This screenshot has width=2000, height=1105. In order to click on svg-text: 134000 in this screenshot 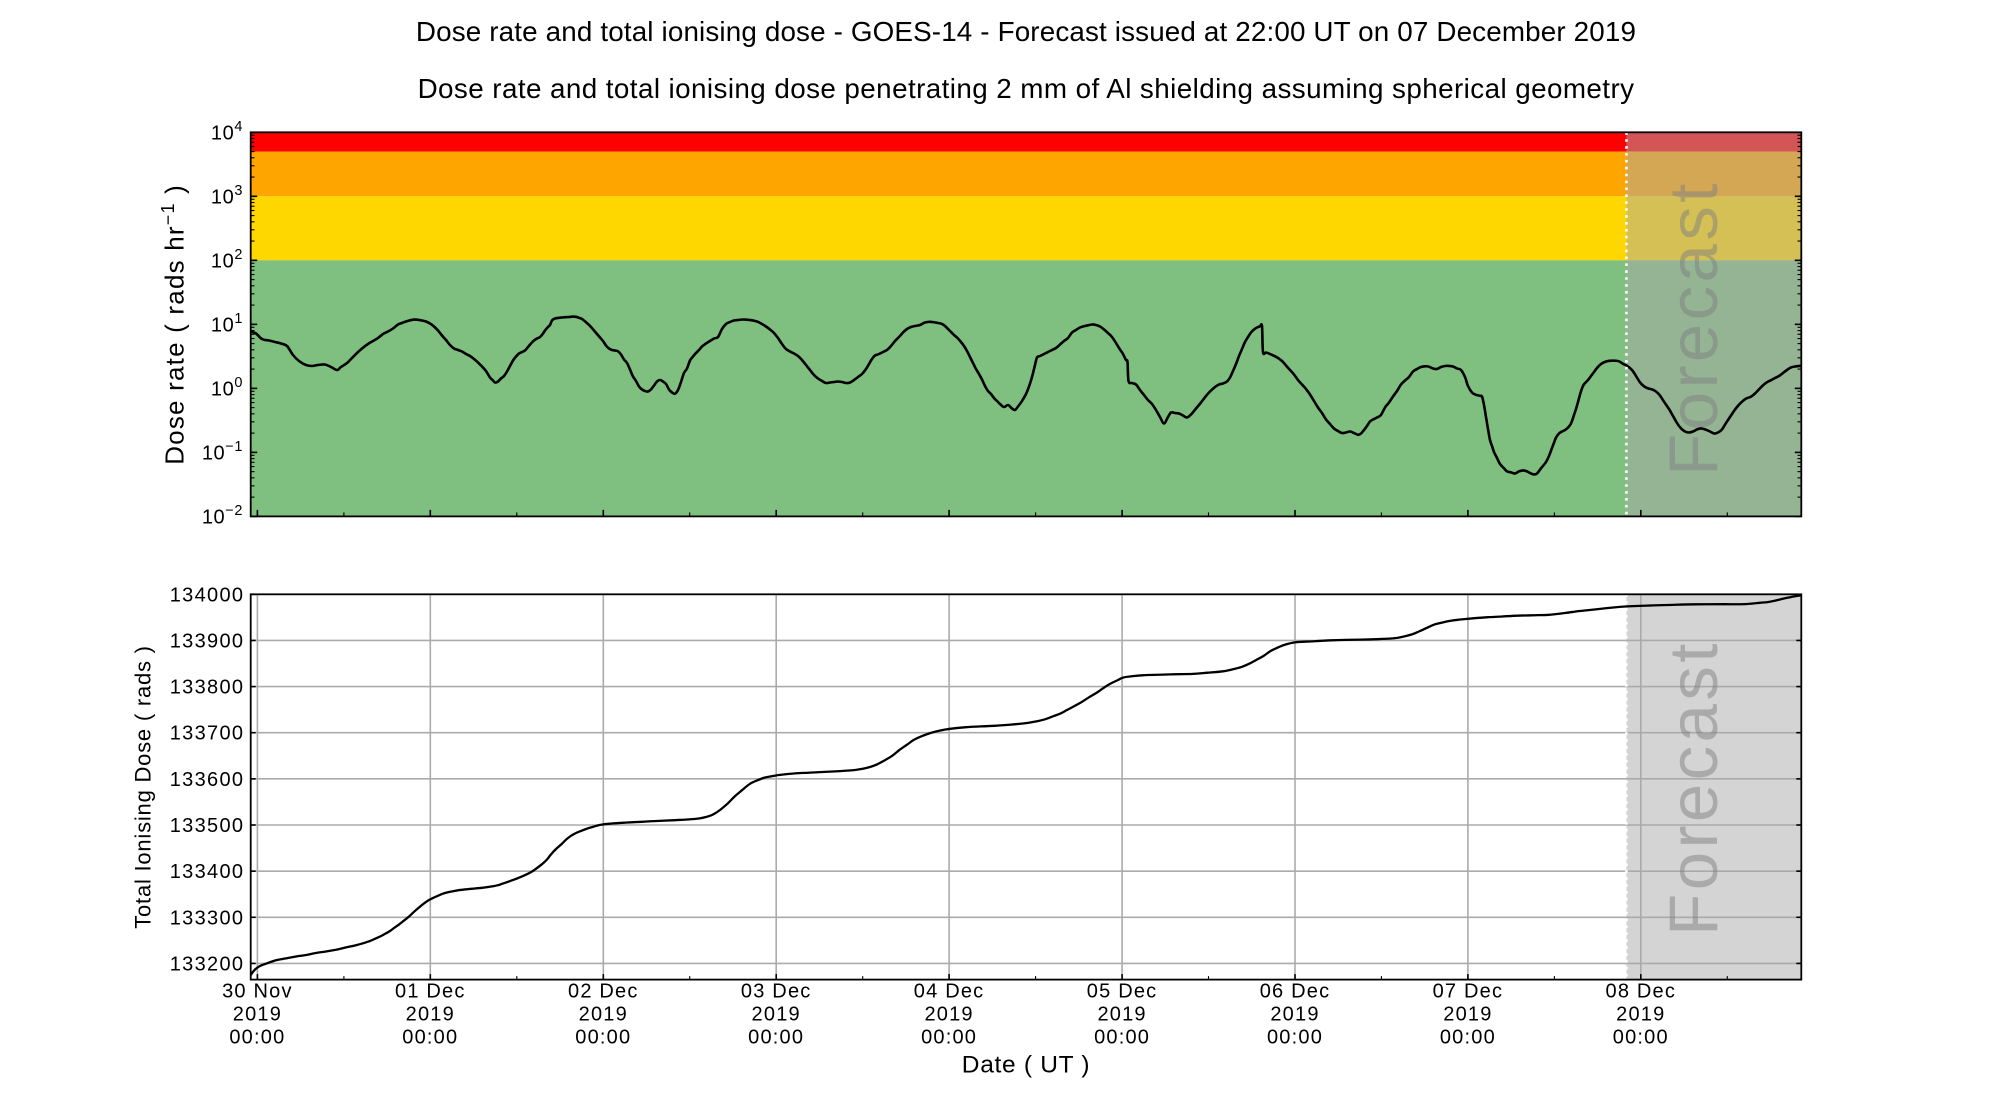, I will do `click(207, 595)`.